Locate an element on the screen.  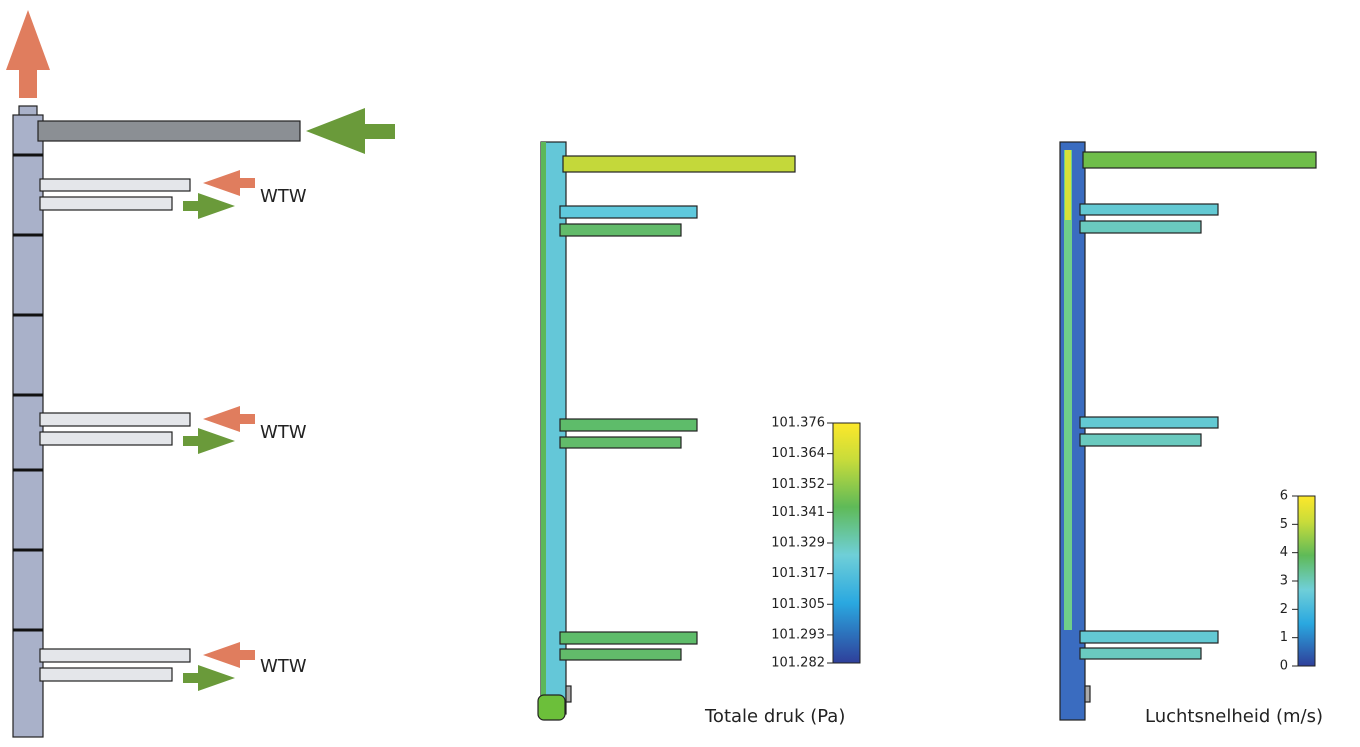
tick-label: 101.282 is located at coordinates (798, 663).